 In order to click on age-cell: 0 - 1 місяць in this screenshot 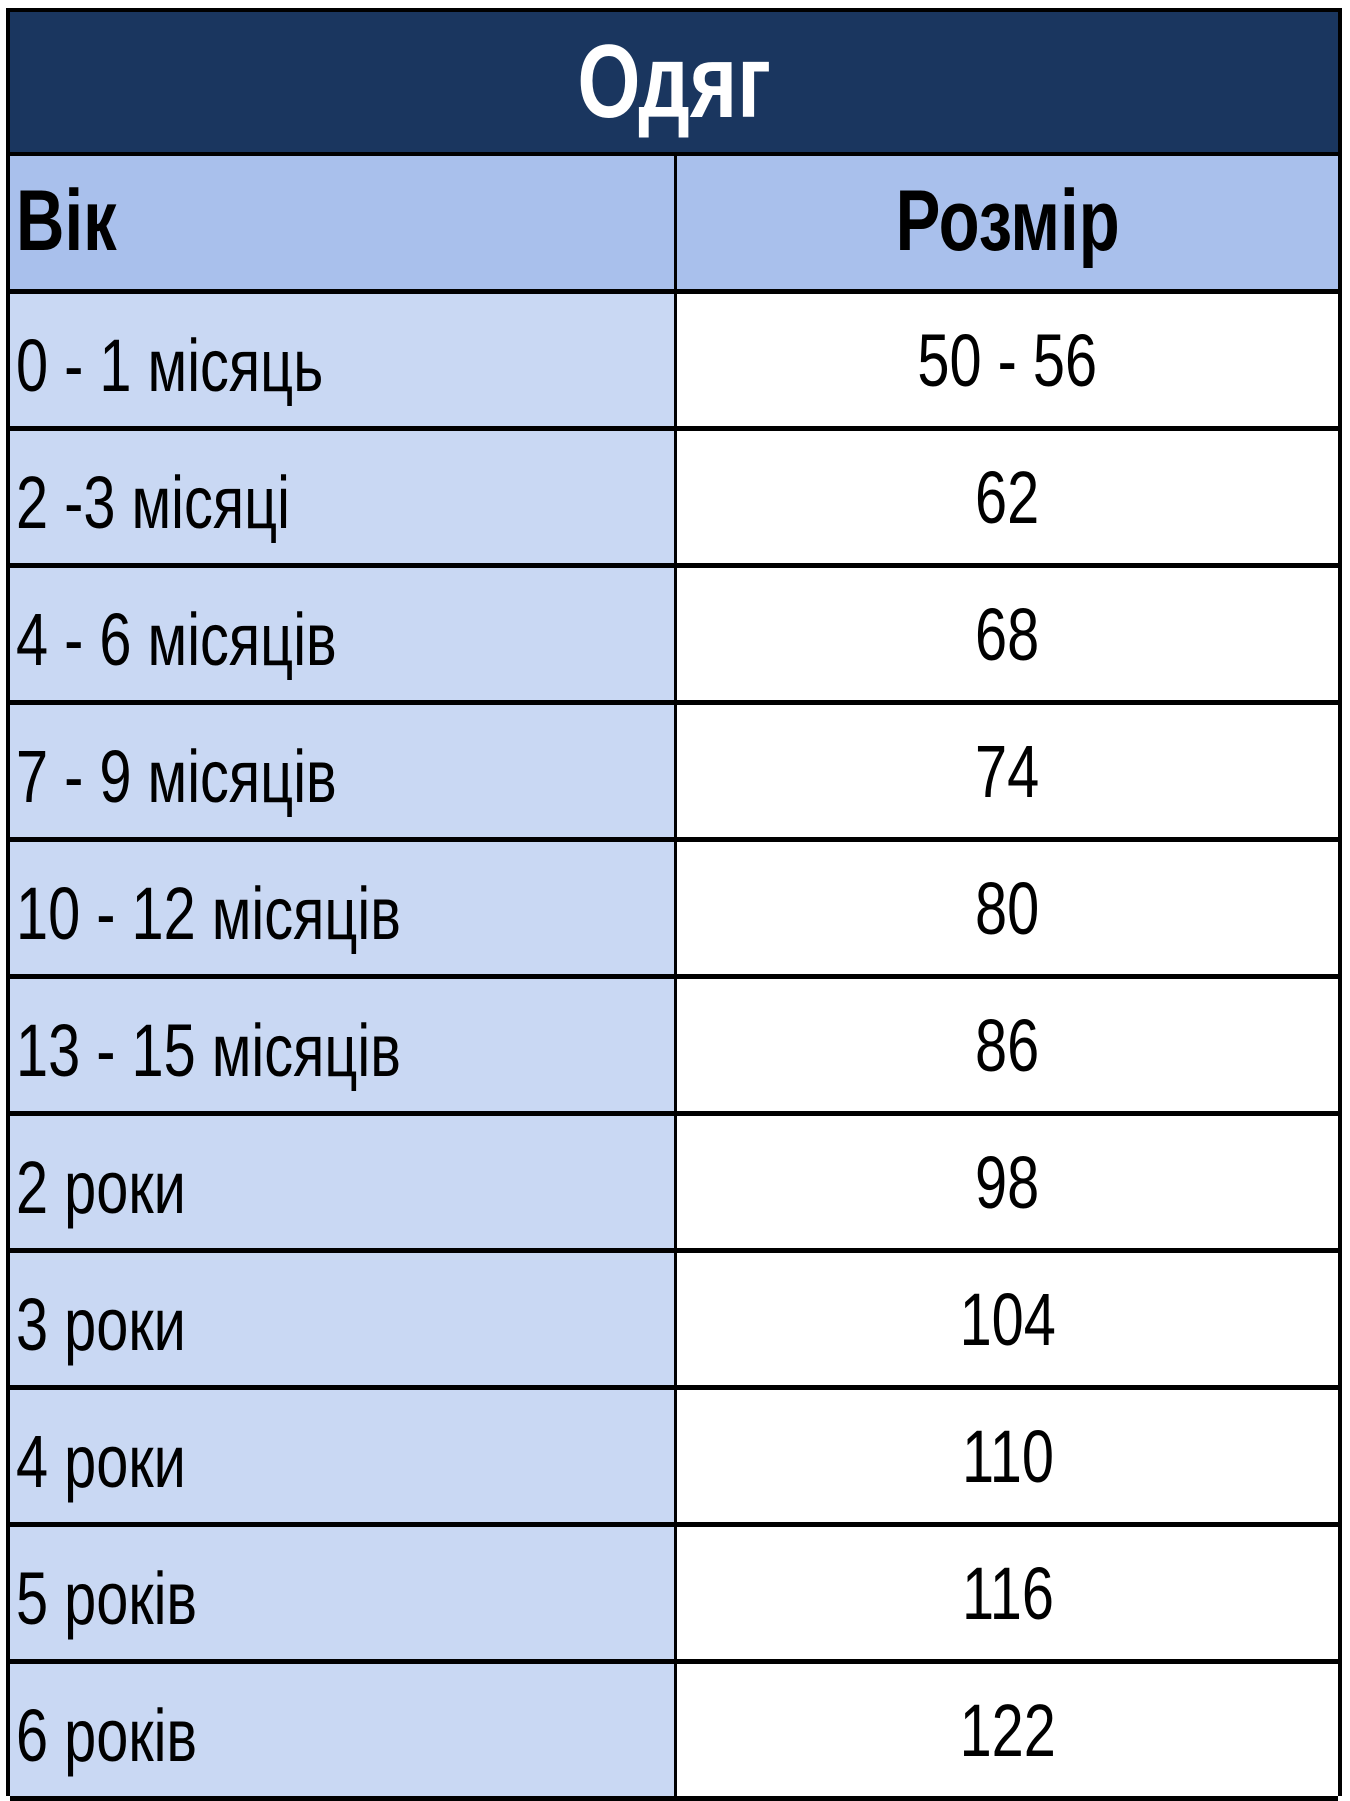, I will do `click(343, 360)`.